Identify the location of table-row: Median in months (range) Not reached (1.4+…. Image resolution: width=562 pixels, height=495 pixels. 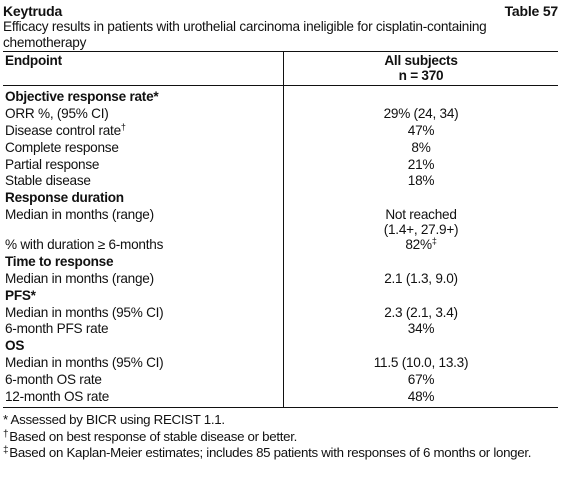
(281, 222).